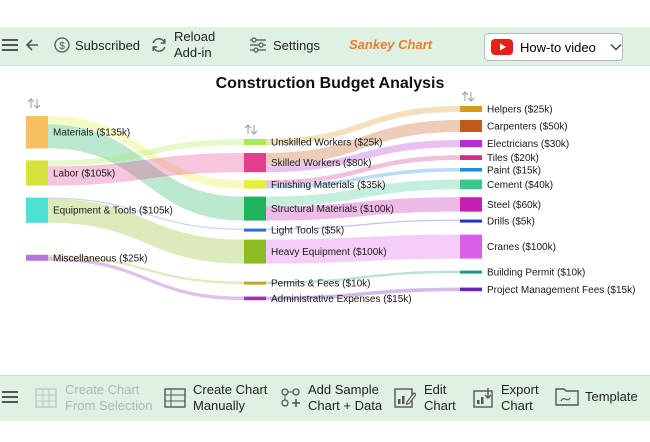 Image resolution: width=650 pixels, height=442 pixels. I want to click on sliders-icon, so click(258, 45).